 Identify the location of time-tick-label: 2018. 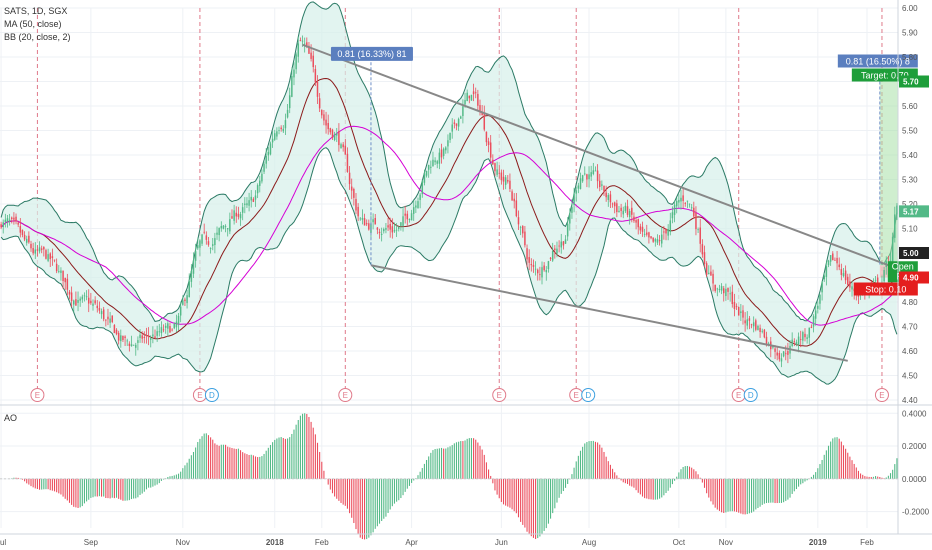
(275, 542).